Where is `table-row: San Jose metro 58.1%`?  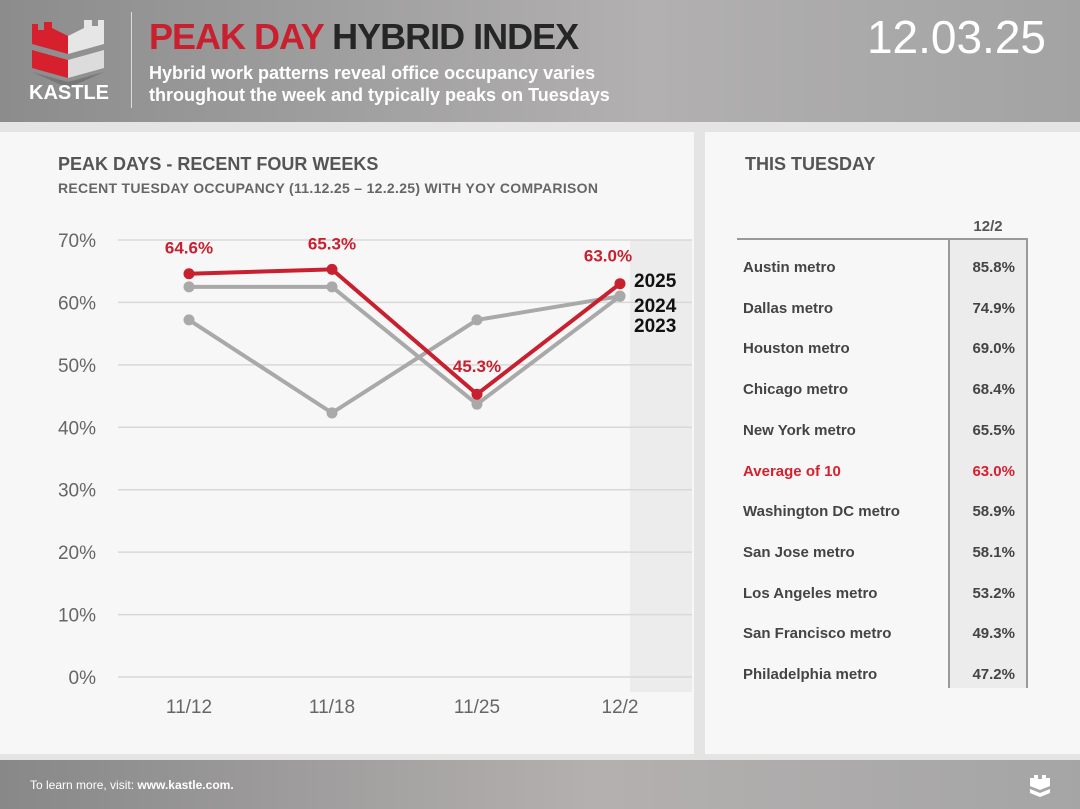
table-row: San Jose metro 58.1% is located at coordinates (879, 554).